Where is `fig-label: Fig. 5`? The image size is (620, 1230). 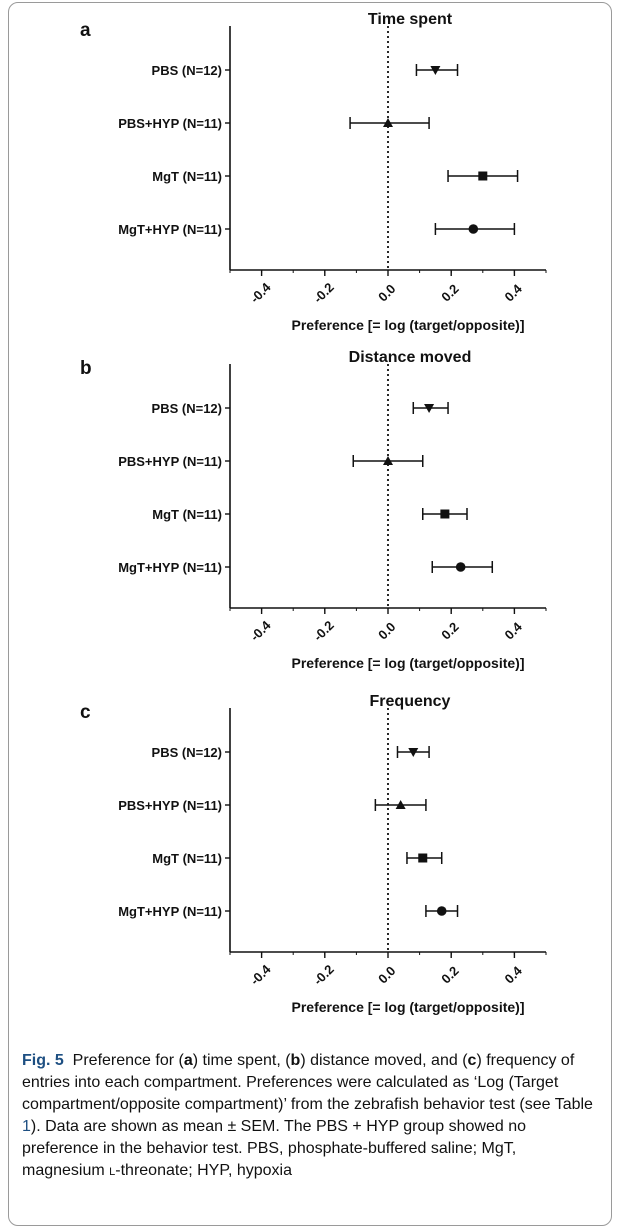
fig-label: Fig. 5 is located at coordinates (43, 1060).